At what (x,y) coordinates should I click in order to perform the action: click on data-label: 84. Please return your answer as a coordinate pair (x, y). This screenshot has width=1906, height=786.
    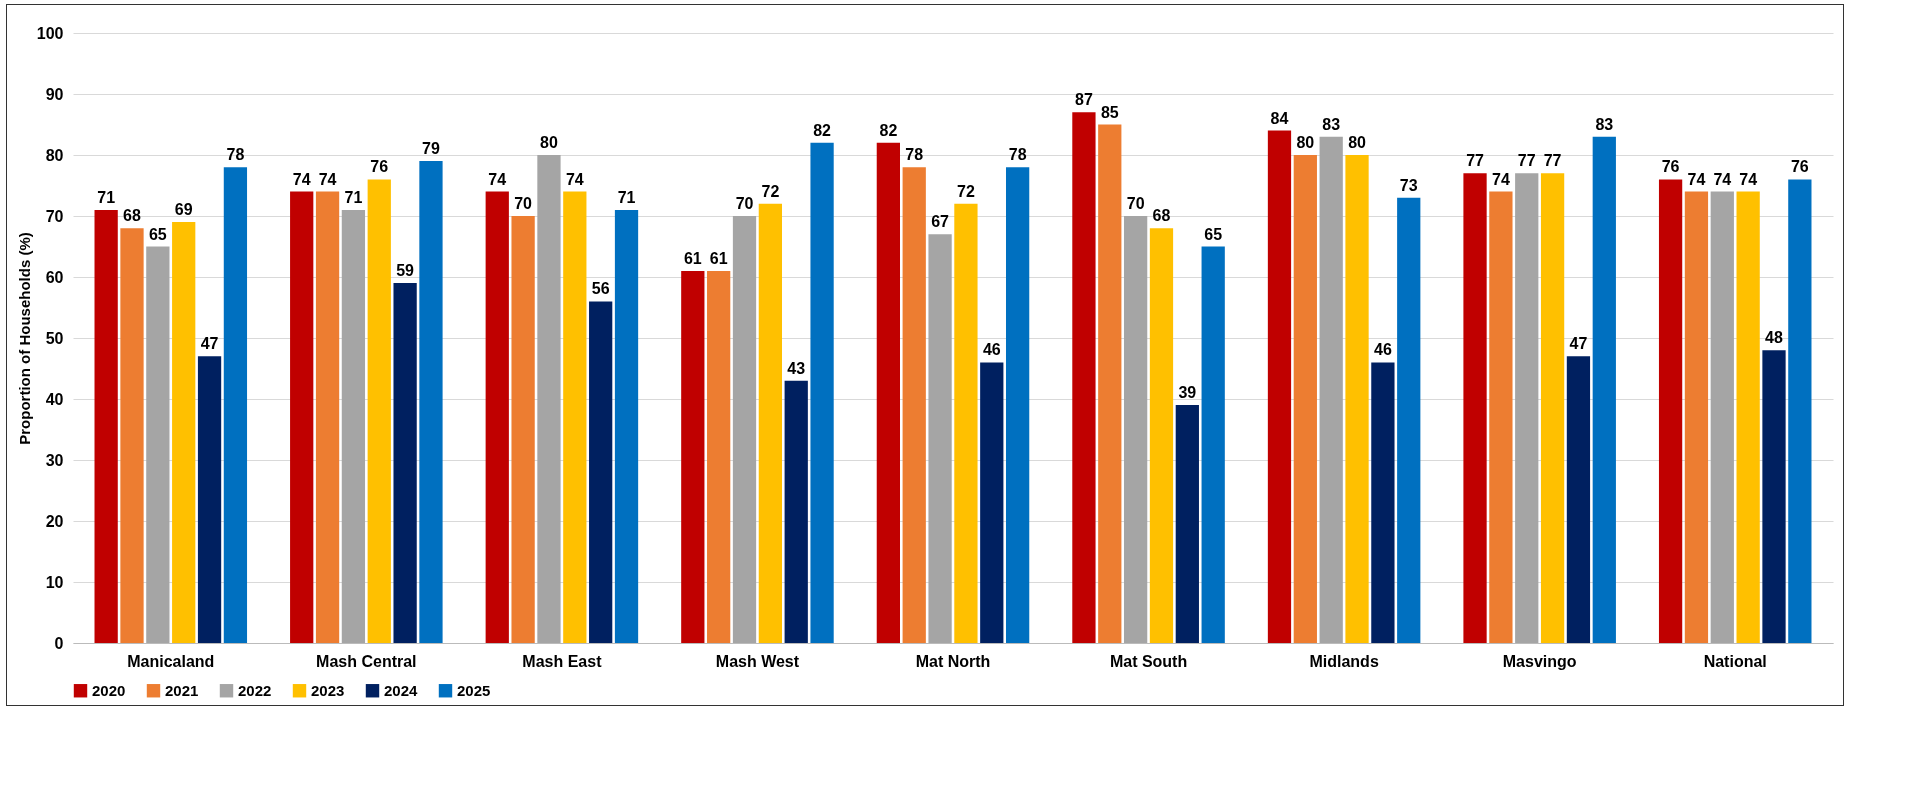
    Looking at the image, I should click on (1279, 118).